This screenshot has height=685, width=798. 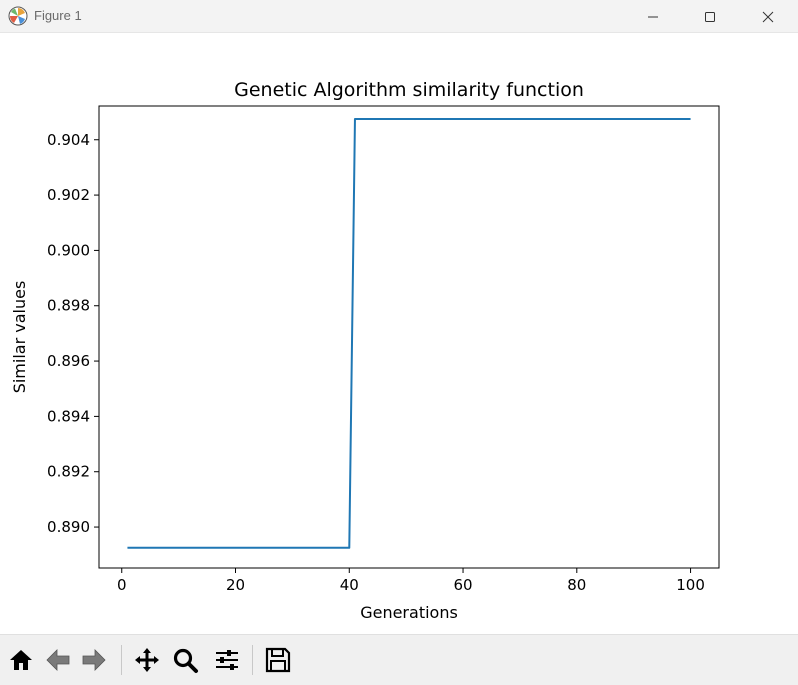 I want to click on arrow-left-icon, so click(x=58, y=660).